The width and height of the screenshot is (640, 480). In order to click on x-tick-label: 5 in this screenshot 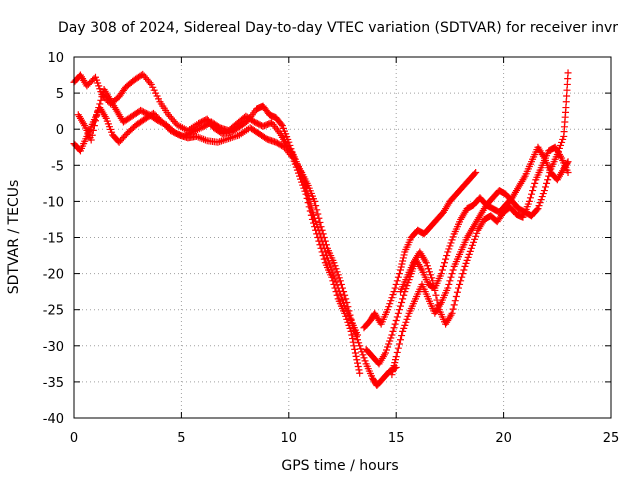, I will do `click(181, 438)`.